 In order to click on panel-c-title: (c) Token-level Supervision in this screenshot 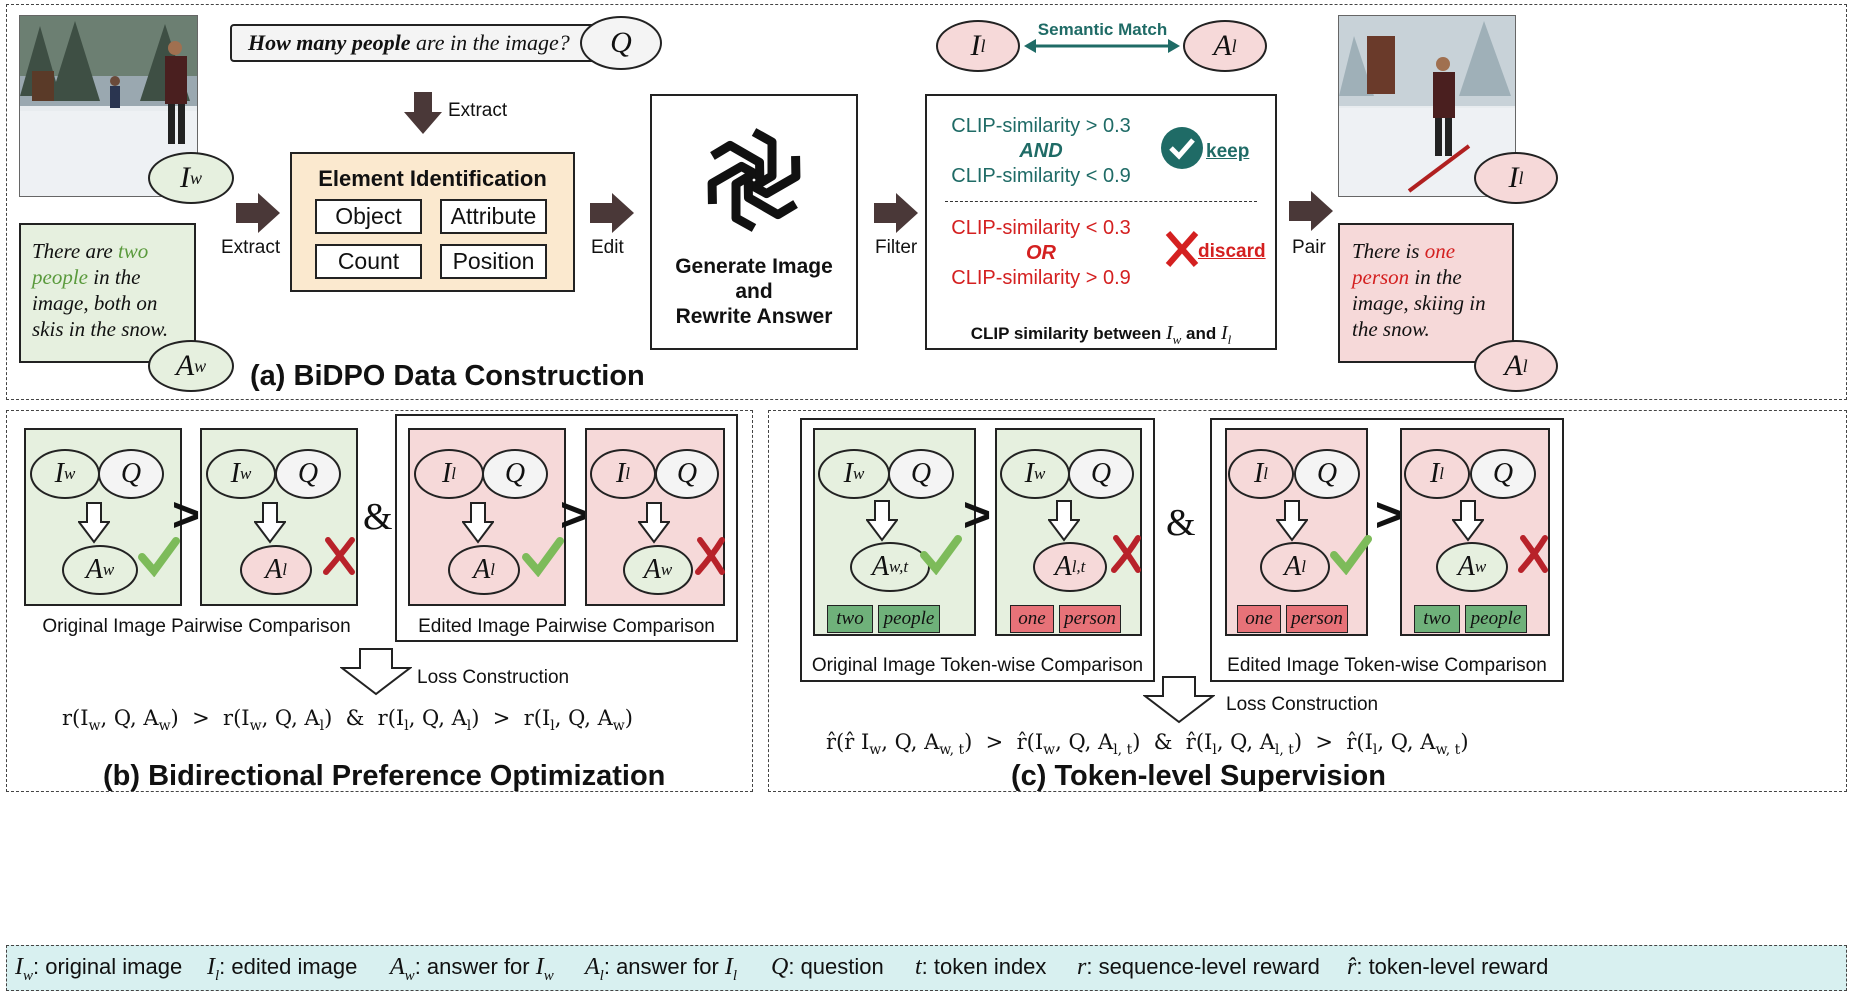, I will do `click(1198, 776)`.